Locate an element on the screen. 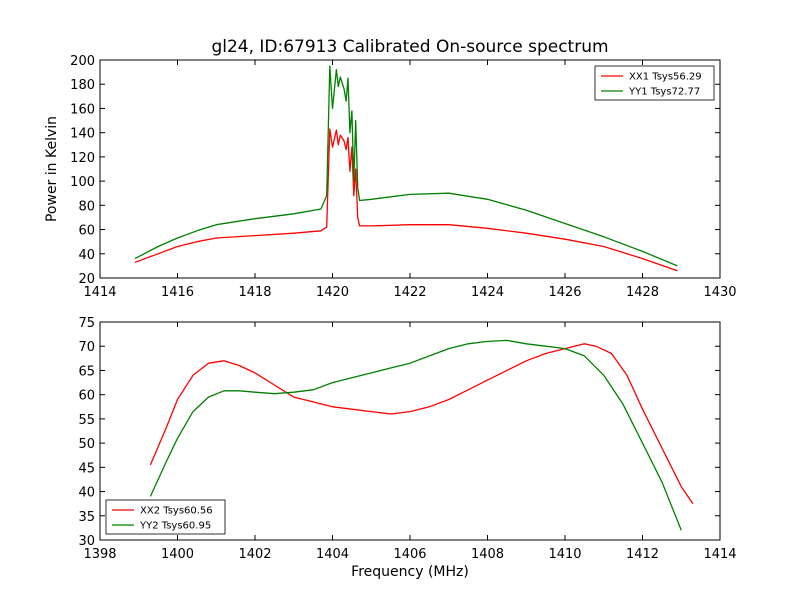 The height and width of the screenshot is (600, 800). x-tick-label: 1404 is located at coordinates (332, 554).